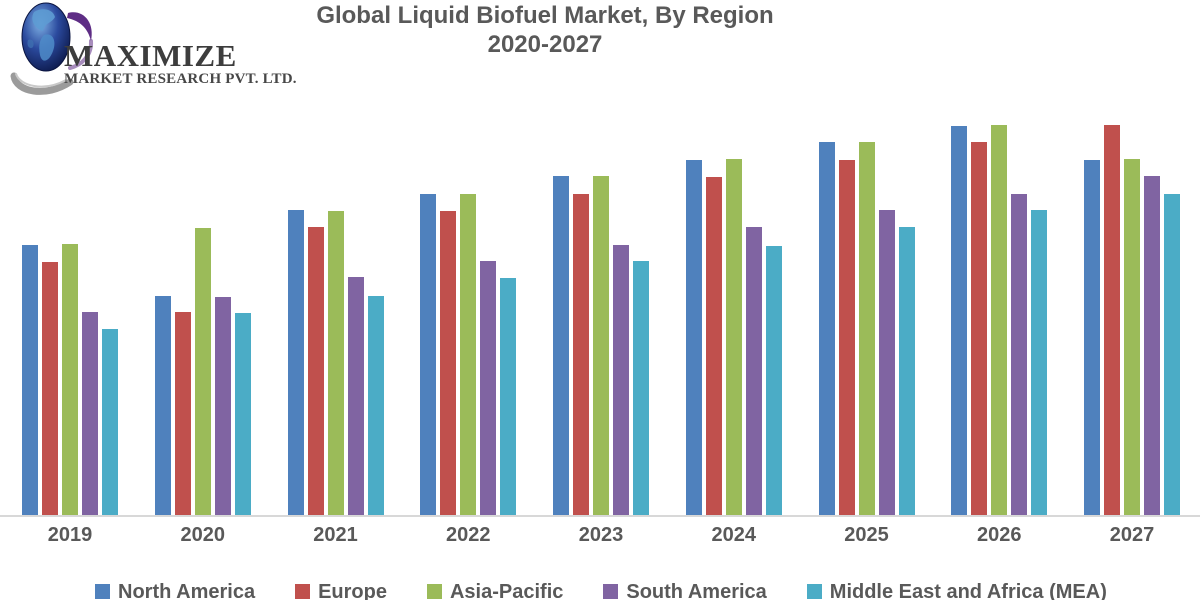 This screenshot has height=600, width=1200. What do you see at coordinates (1132, 535) in the screenshot?
I see `x-axis-label-2027: 2027` at bounding box center [1132, 535].